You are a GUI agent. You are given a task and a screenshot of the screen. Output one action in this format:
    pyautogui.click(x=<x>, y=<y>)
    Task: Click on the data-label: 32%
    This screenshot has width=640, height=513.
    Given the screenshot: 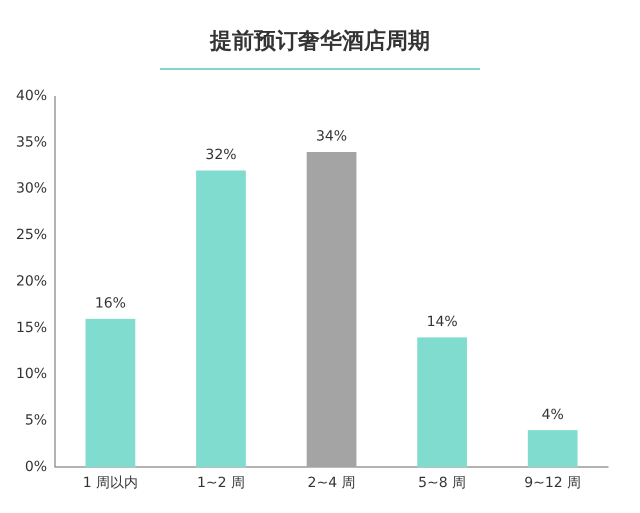 What is the action you would take?
    pyautogui.click(x=221, y=155)
    